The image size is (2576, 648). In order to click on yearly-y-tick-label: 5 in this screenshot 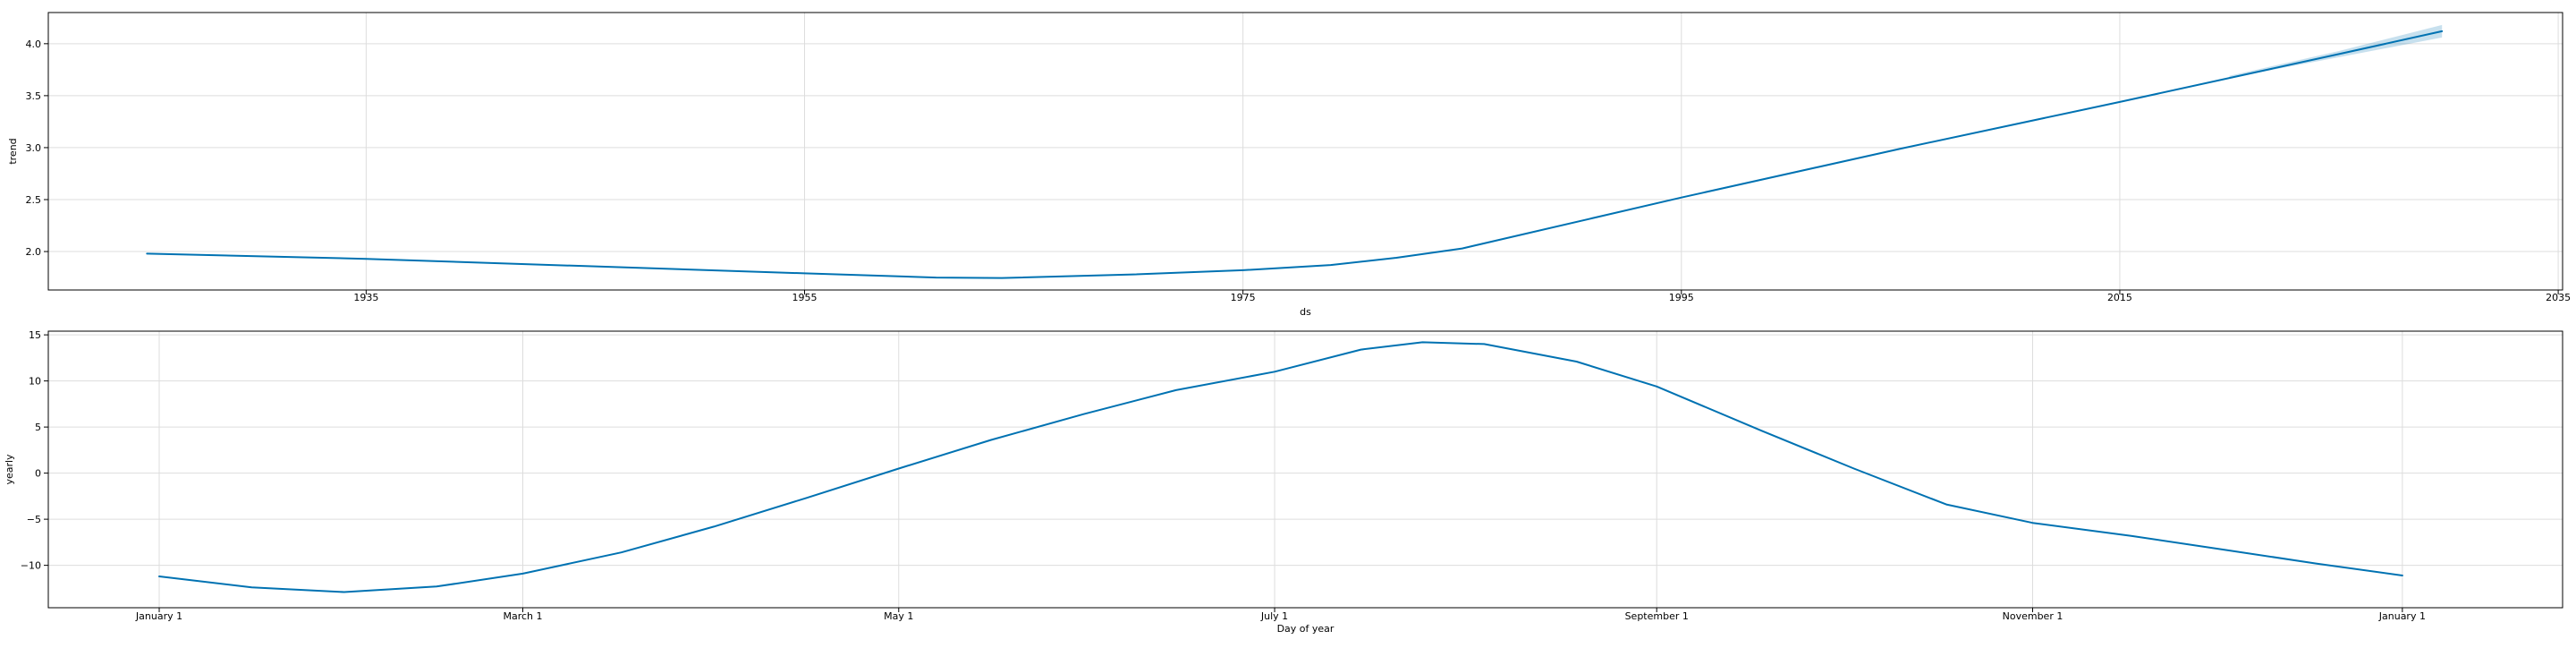, I will do `click(38, 428)`.